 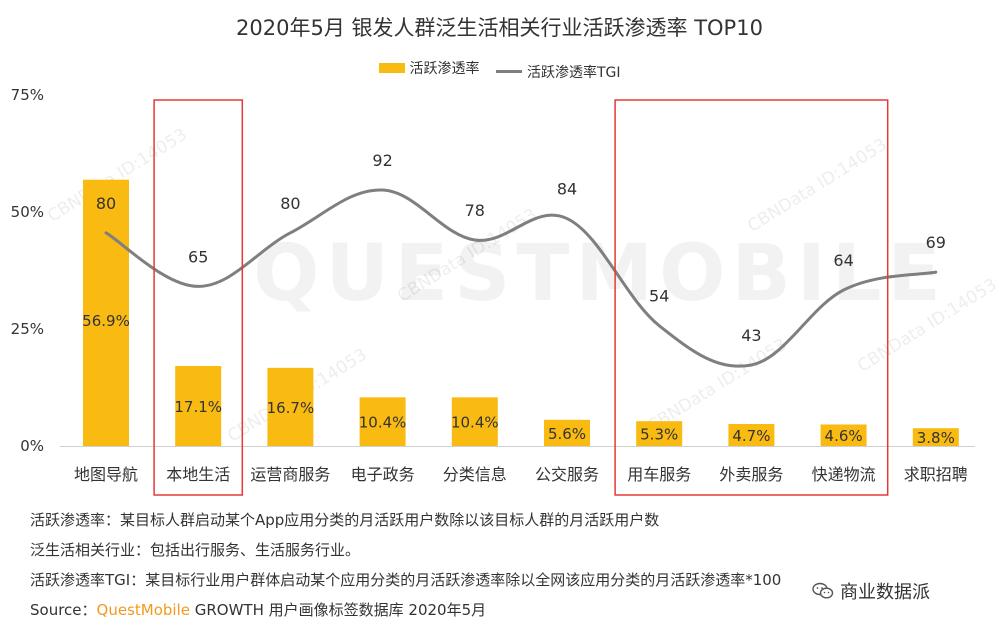 I want to click on legend-bar-label: 活跃渗透率, so click(x=444, y=69).